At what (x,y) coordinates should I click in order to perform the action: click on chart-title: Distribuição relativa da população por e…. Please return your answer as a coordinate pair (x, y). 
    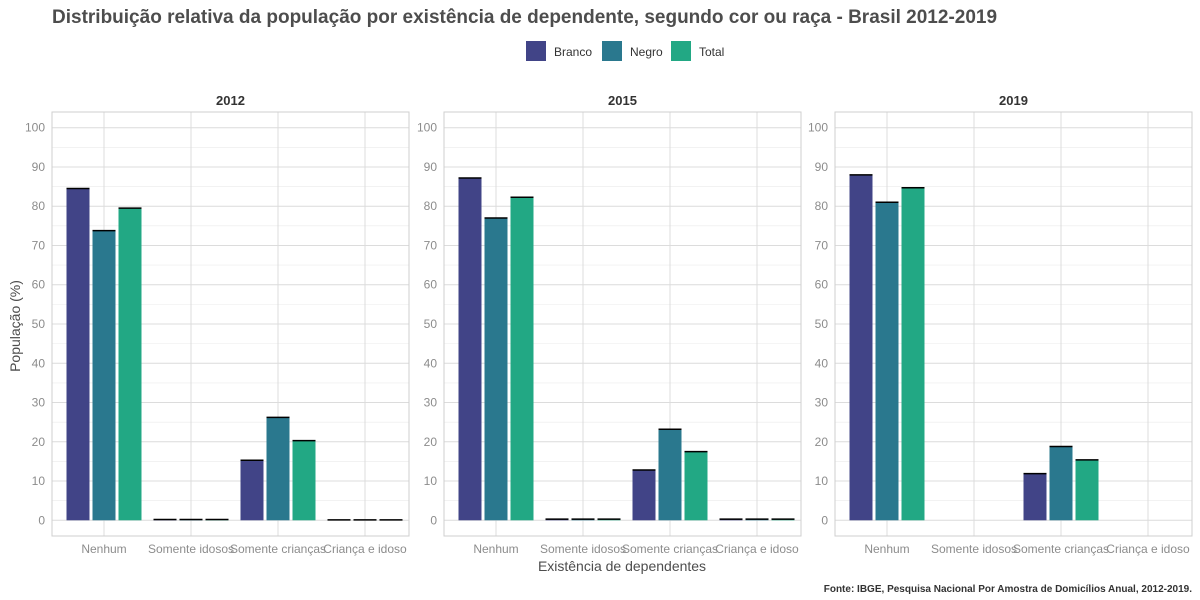
    Looking at the image, I should click on (524, 17).